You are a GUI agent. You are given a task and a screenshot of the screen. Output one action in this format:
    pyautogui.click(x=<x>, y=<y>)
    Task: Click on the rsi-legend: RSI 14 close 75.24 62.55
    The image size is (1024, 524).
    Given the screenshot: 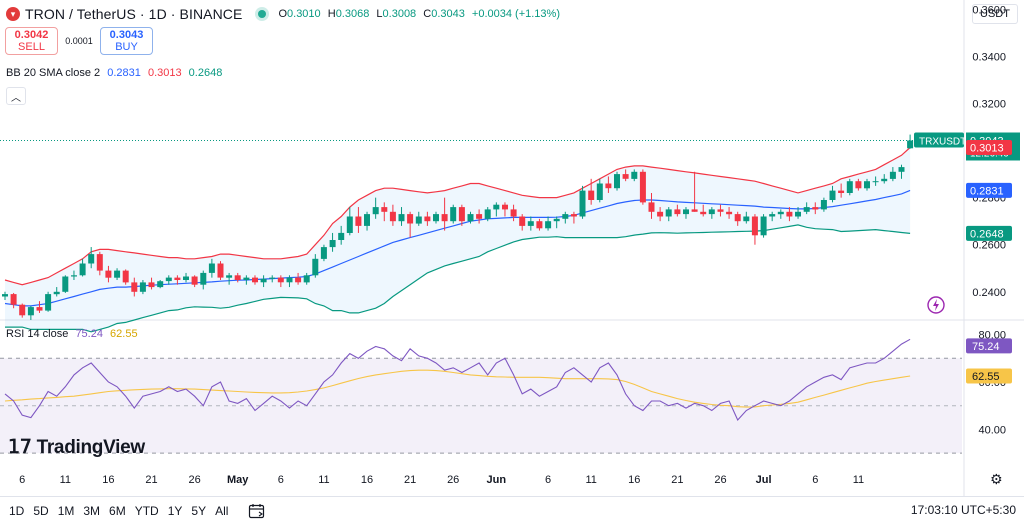 What is the action you would take?
    pyautogui.click(x=72, y=334)
    